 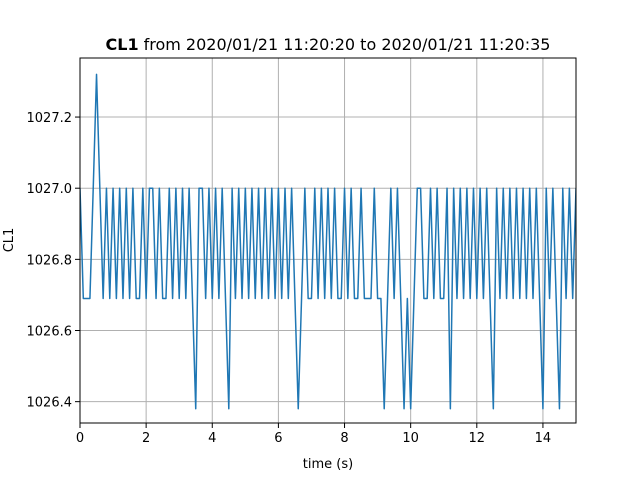 What do you see at coordinates (9, 240) in the screenshot?
I see `y-axis-label: CL1` at bounding box center [9, 240].